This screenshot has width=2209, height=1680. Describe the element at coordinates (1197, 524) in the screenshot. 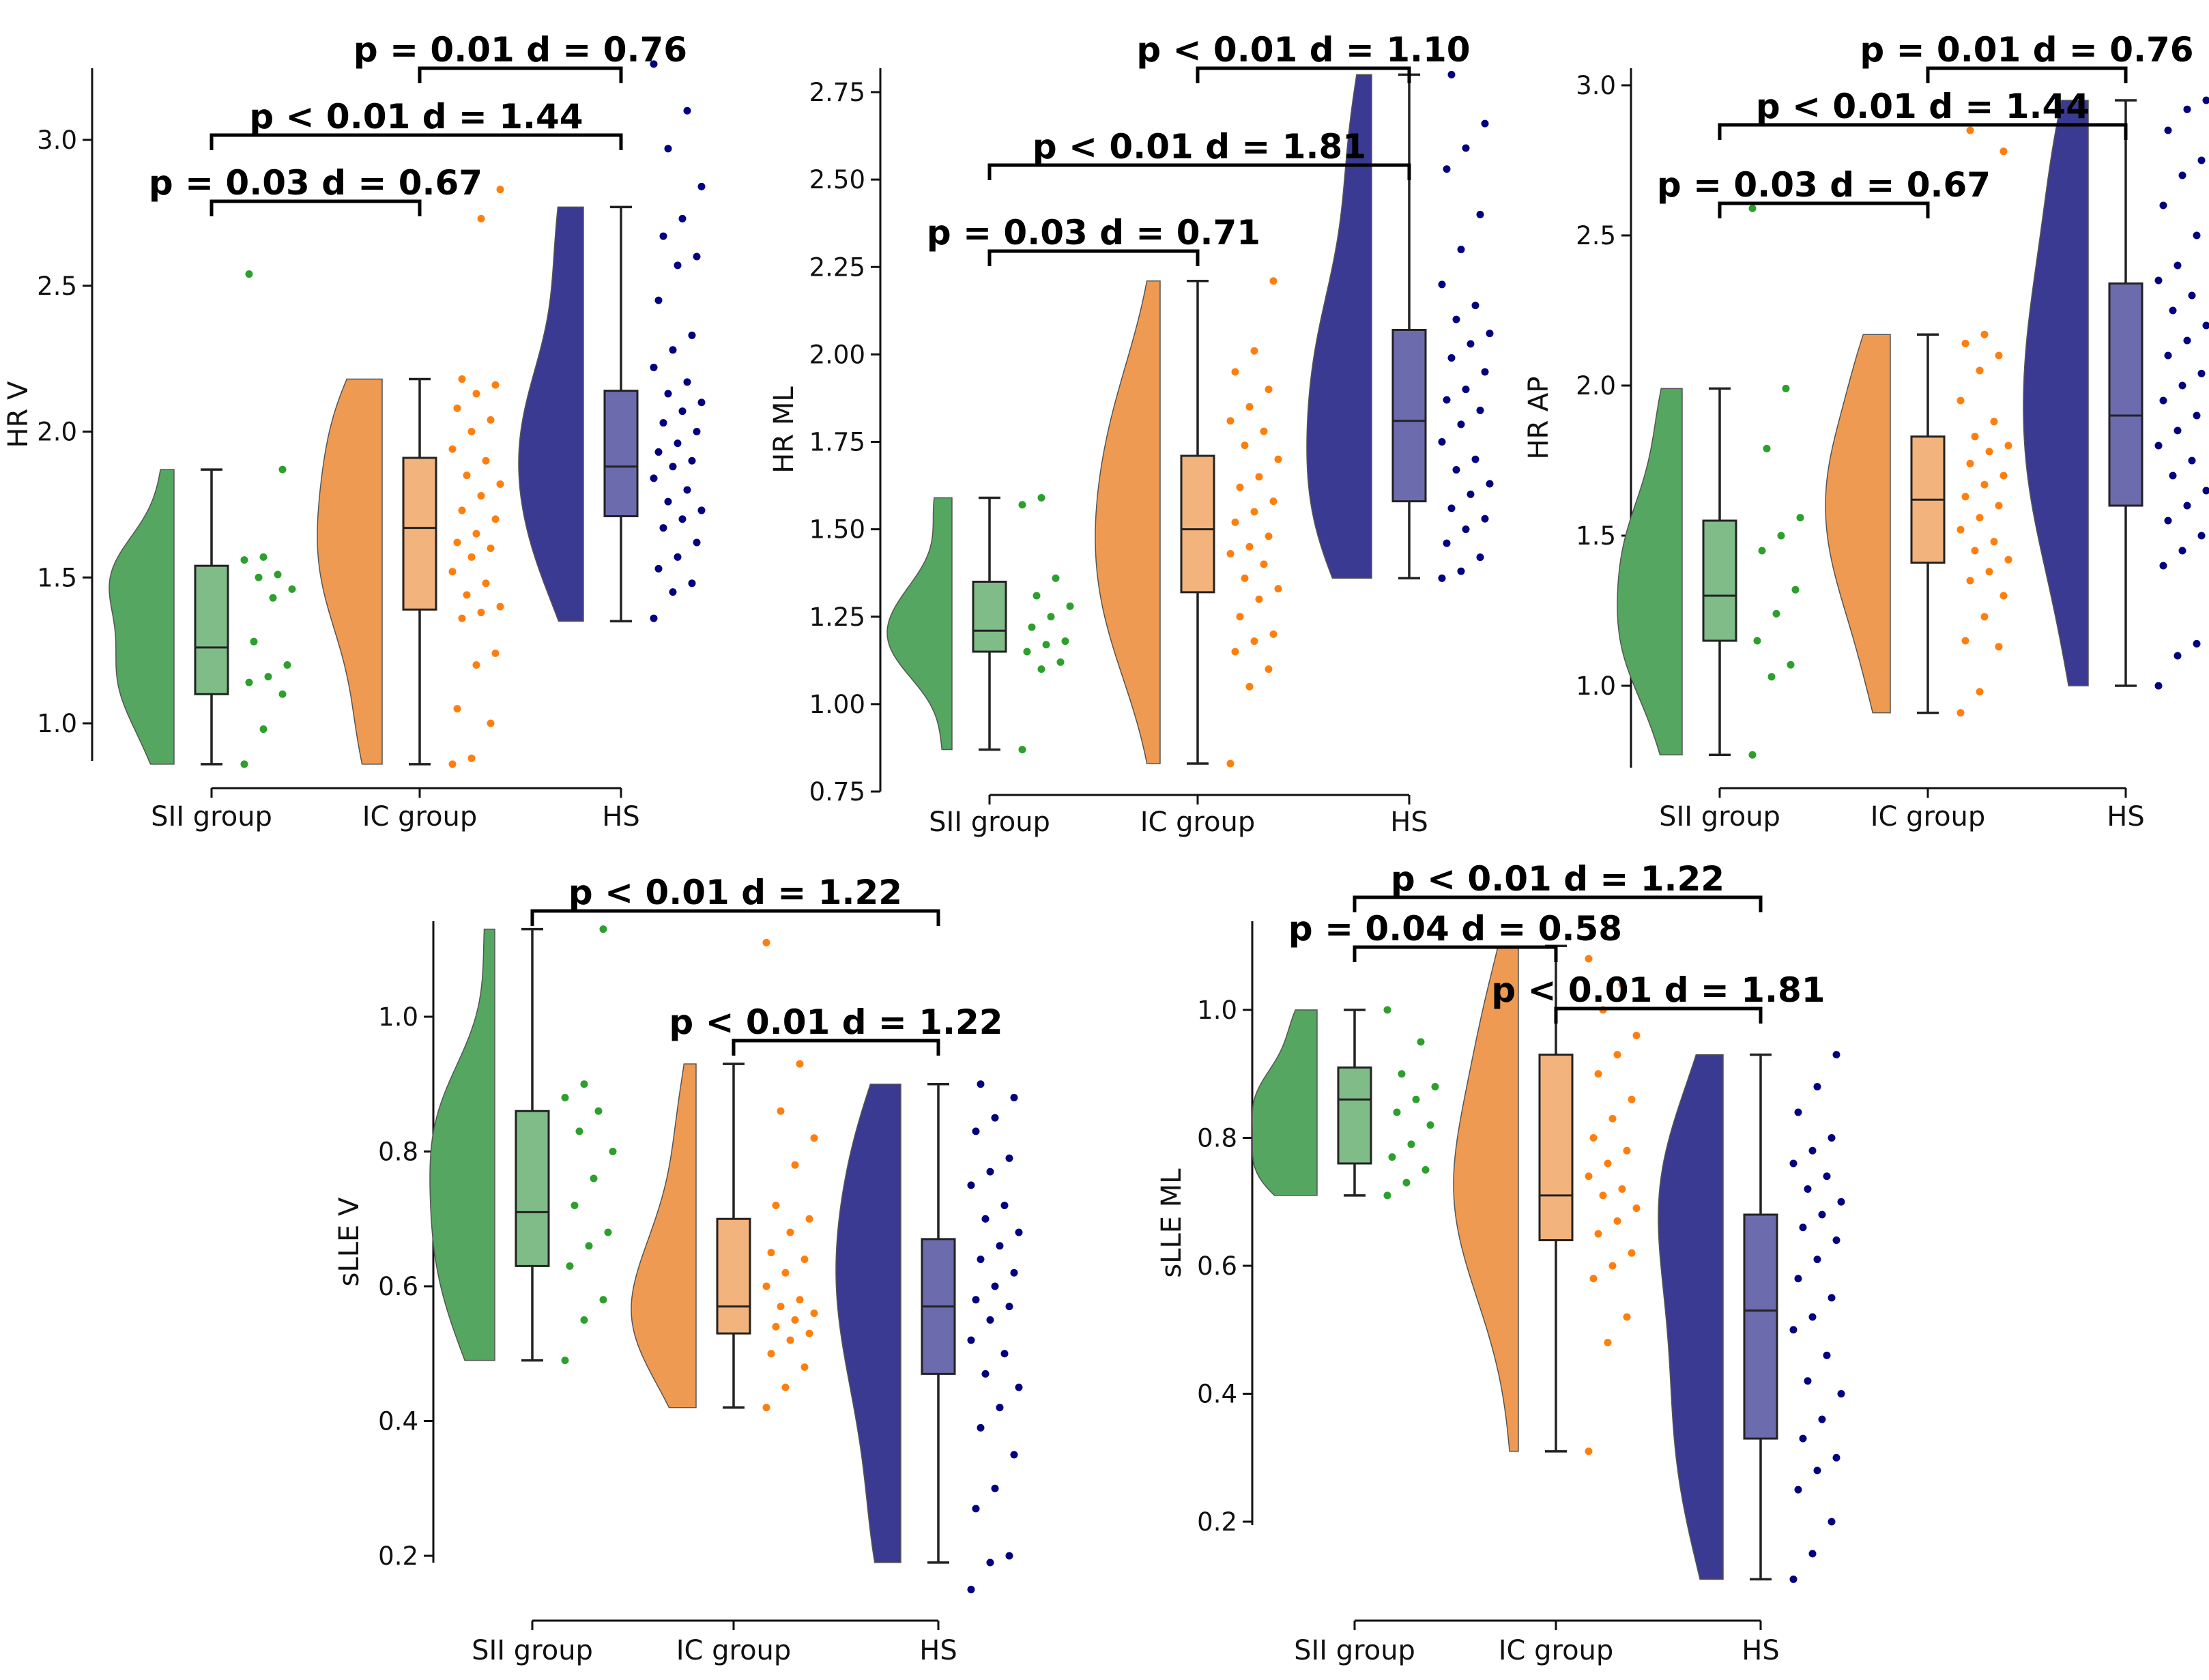

I see `box-ic-group` at that location.